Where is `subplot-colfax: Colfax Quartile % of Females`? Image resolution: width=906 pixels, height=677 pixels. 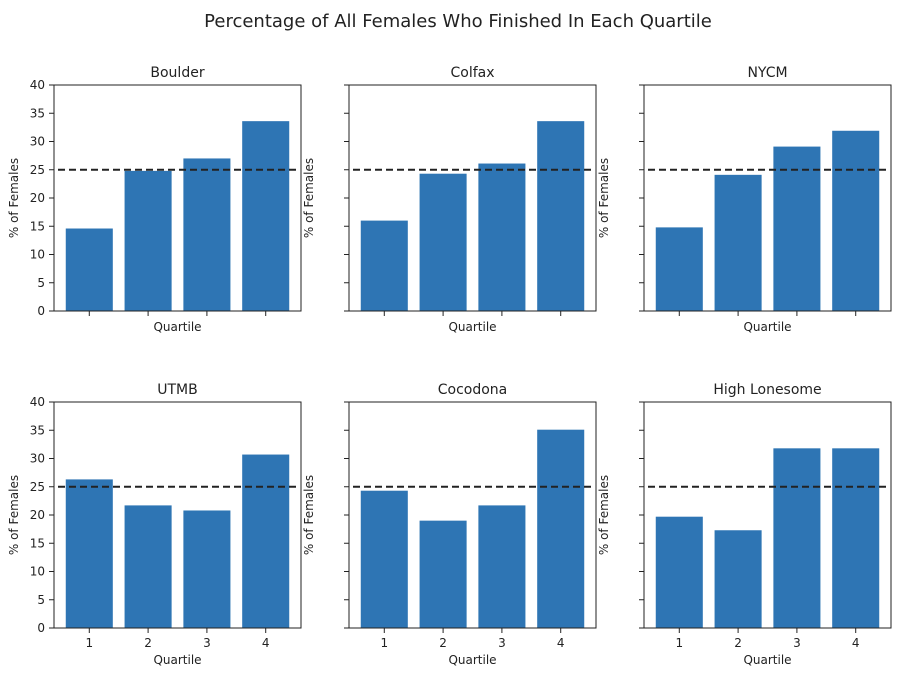
subplot-colfax: Colfax Quartile % of Females is located at coordinates (449, 199).